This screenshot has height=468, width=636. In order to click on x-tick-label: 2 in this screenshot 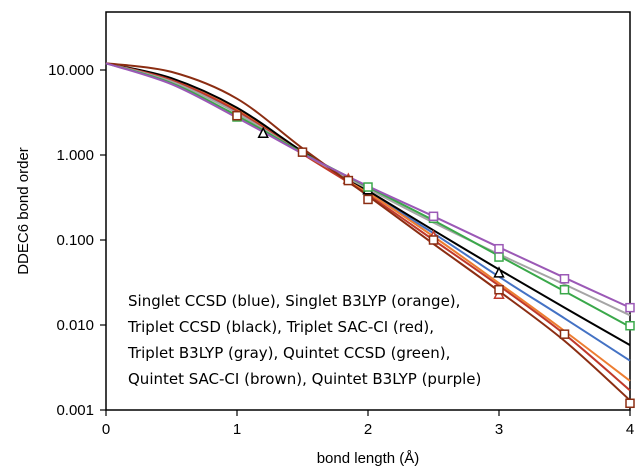, I will do `click(368, 429)`.